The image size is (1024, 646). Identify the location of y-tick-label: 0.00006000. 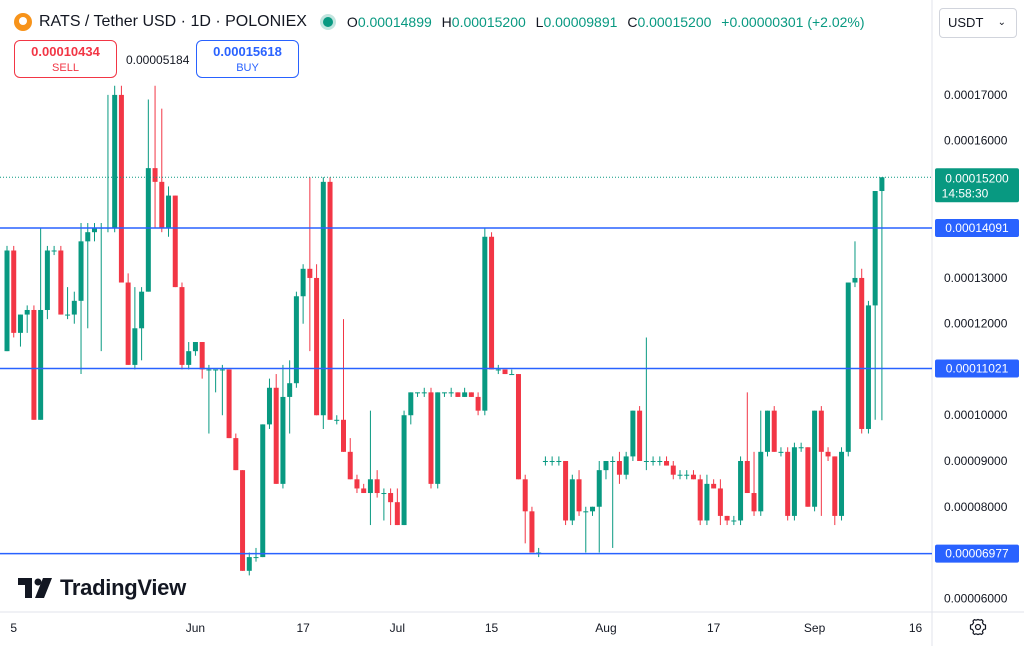
(976, 598).